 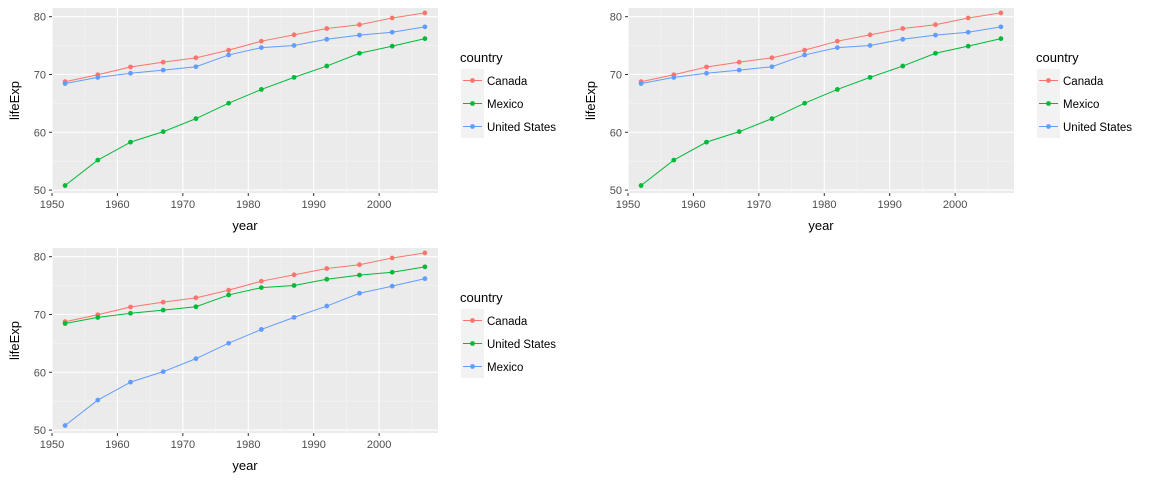 What do you see at coordinates (40, 75) in the screenshot?
I see `y-tick-label: 70` at bounding box center [40, 75].